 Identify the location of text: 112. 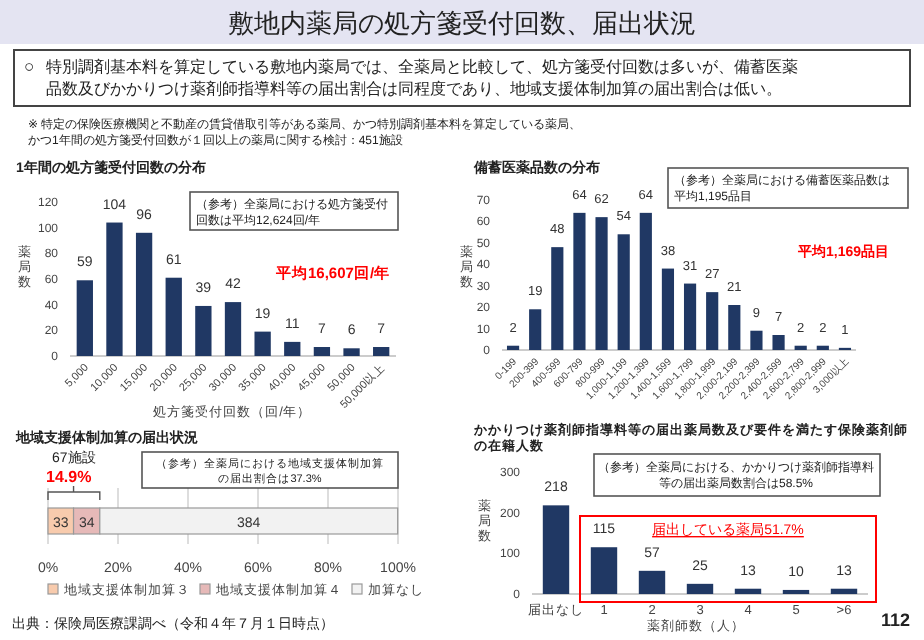
(895, 620).